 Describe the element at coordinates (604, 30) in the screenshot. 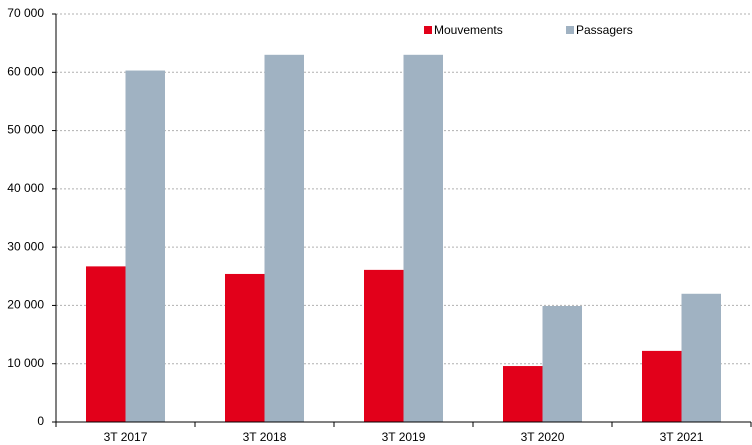

I see `legend-label: Passagers` at that location.